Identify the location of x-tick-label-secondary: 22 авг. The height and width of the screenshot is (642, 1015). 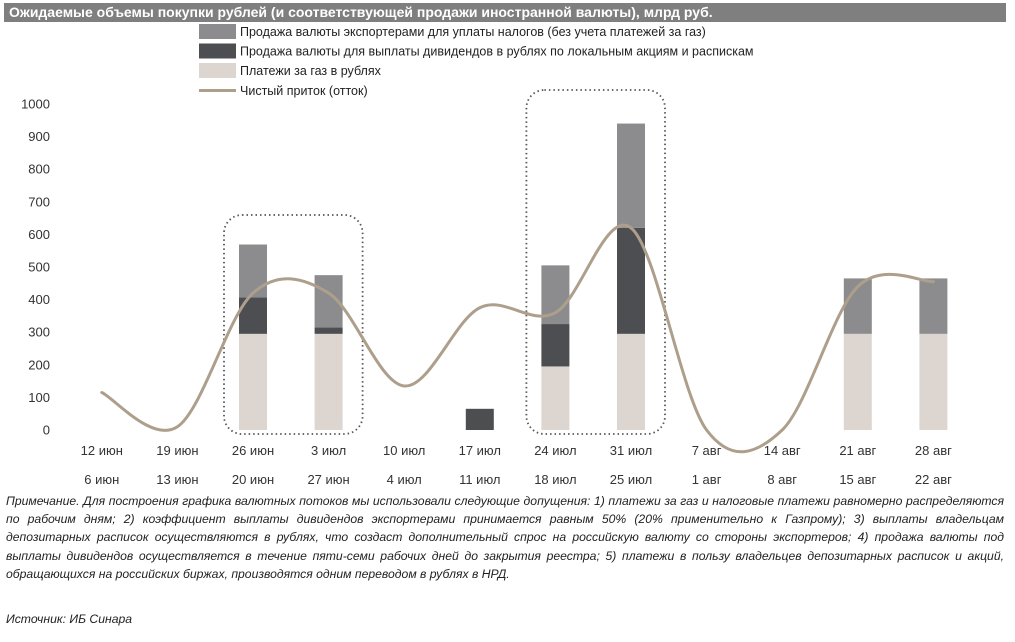
(933, 479).